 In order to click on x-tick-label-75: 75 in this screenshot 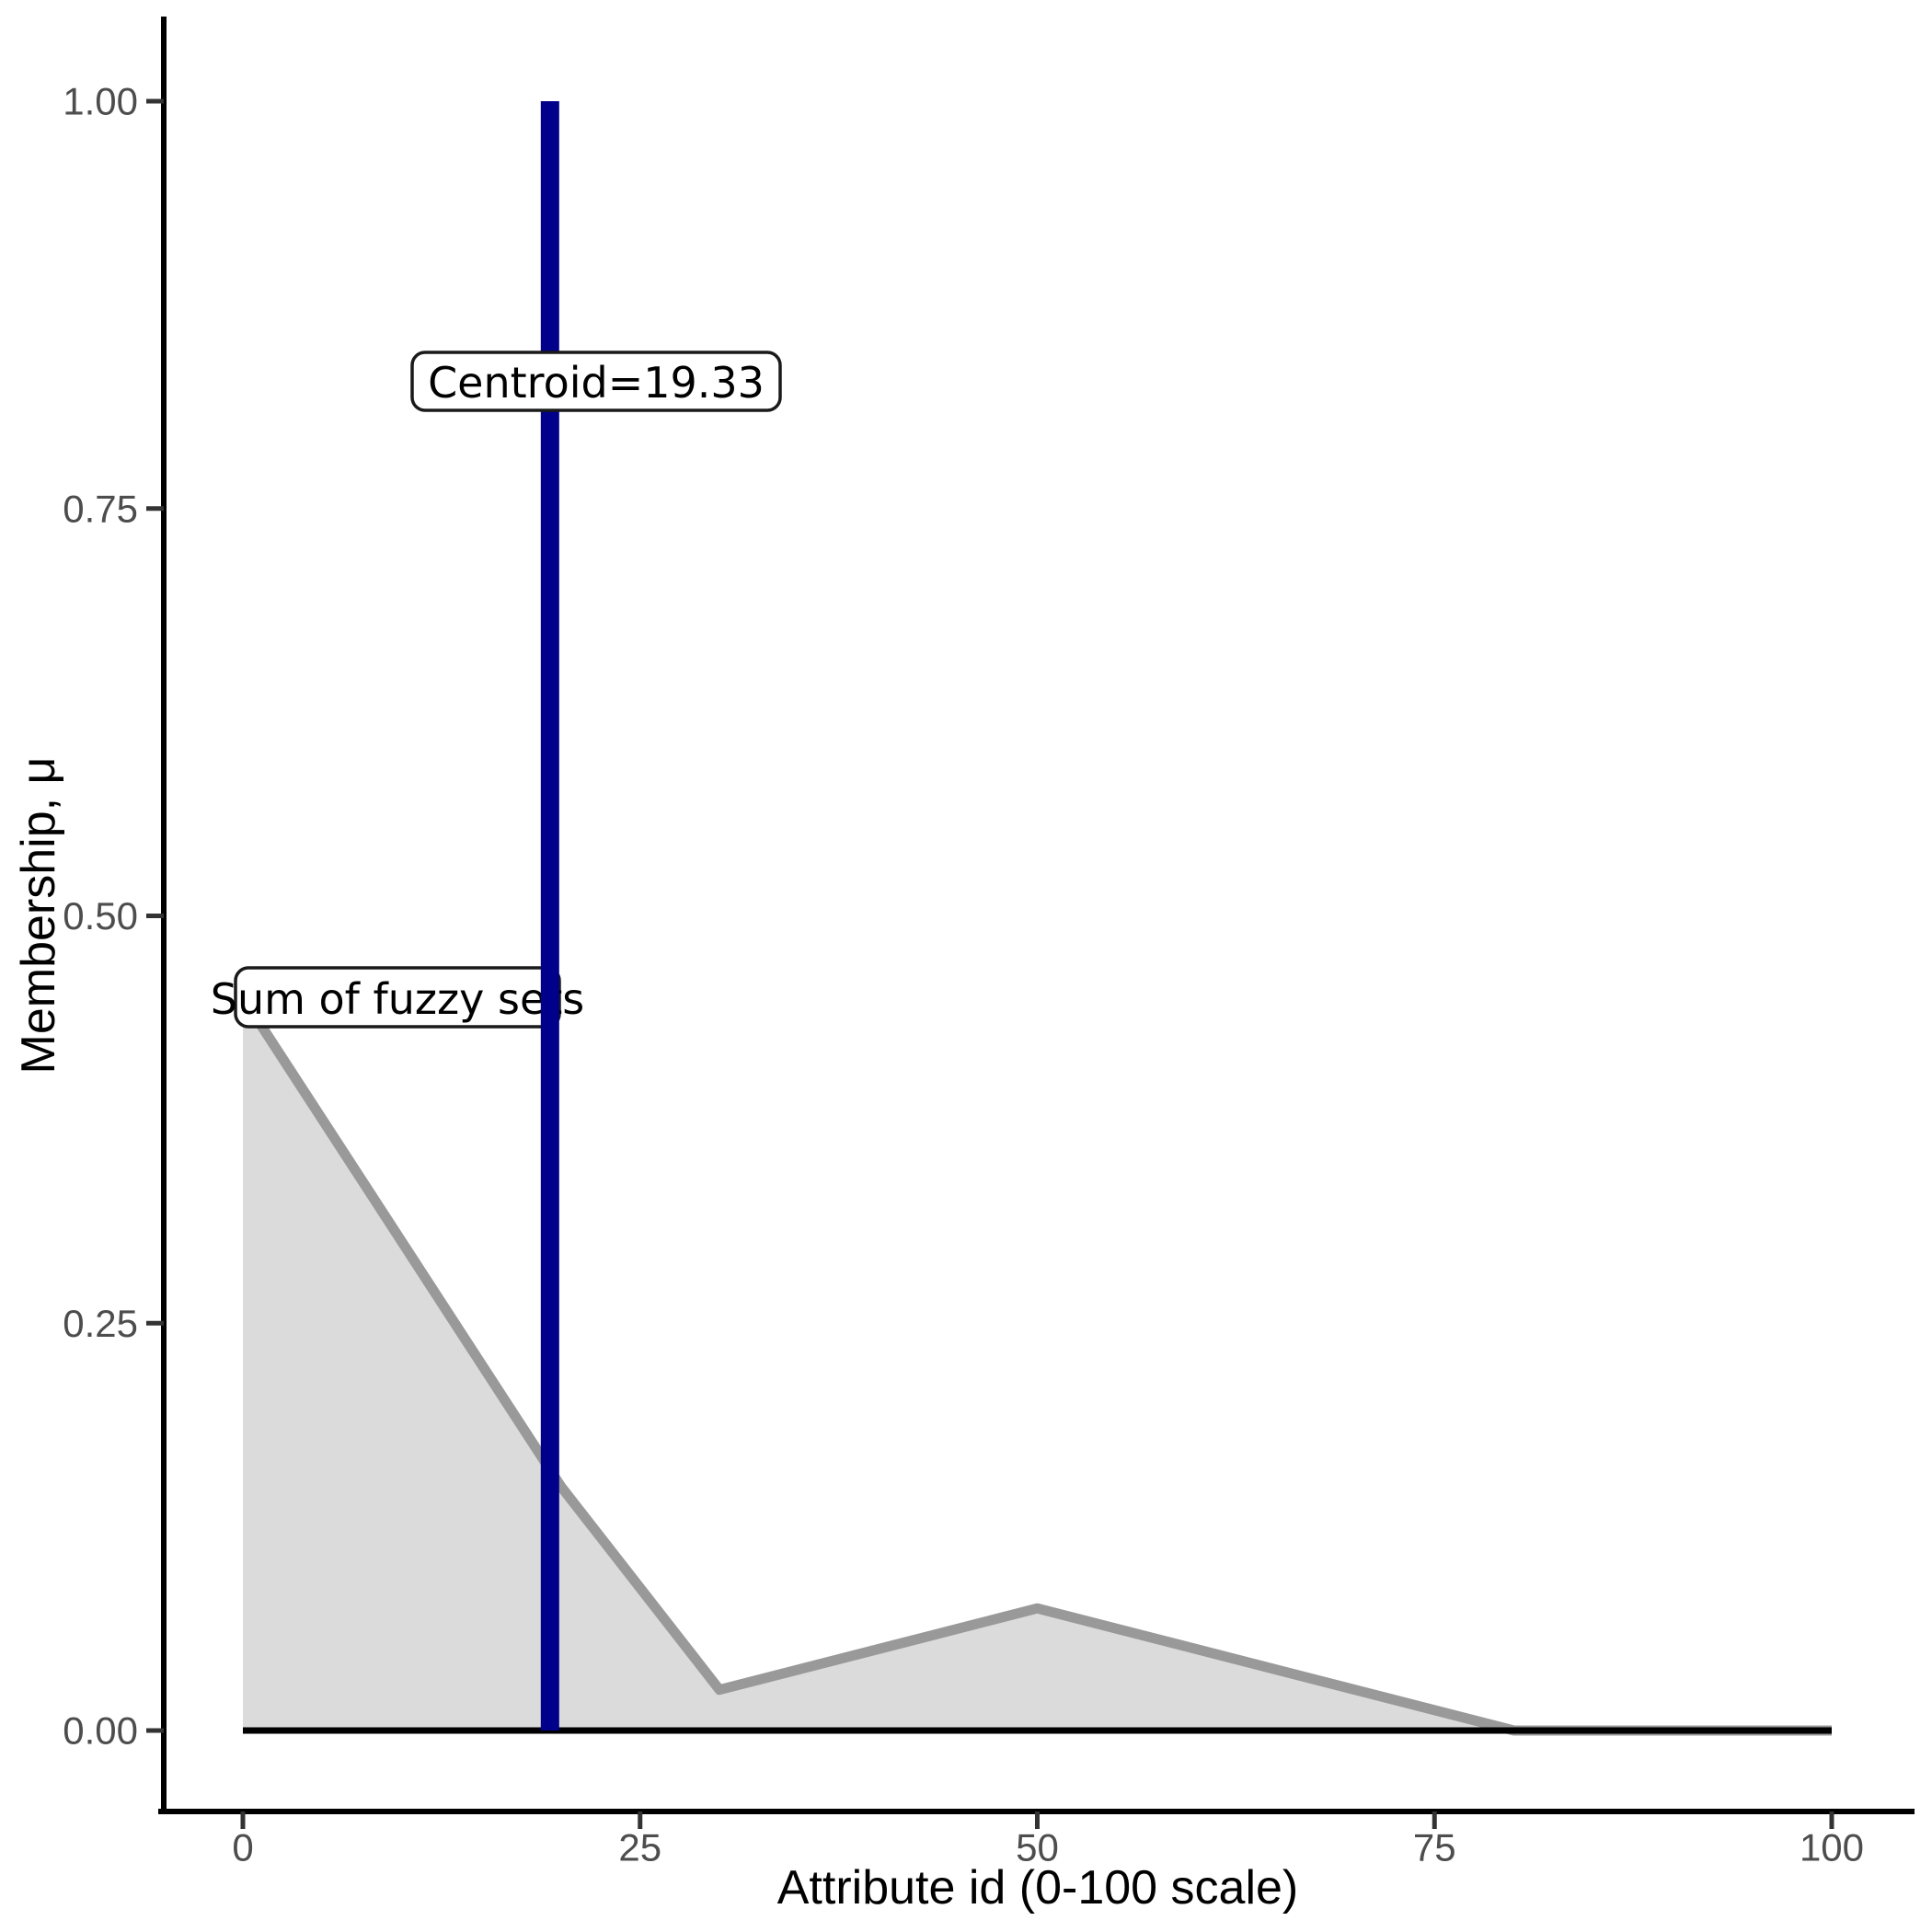, I will do `click(1434, 1847)`.